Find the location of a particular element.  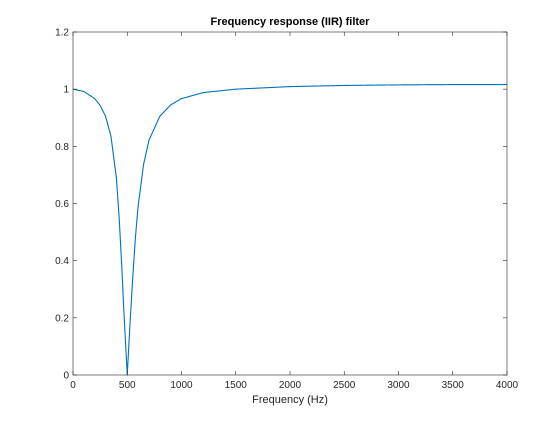

x-tick-label: 4000 is located at coordinates (507, 385).